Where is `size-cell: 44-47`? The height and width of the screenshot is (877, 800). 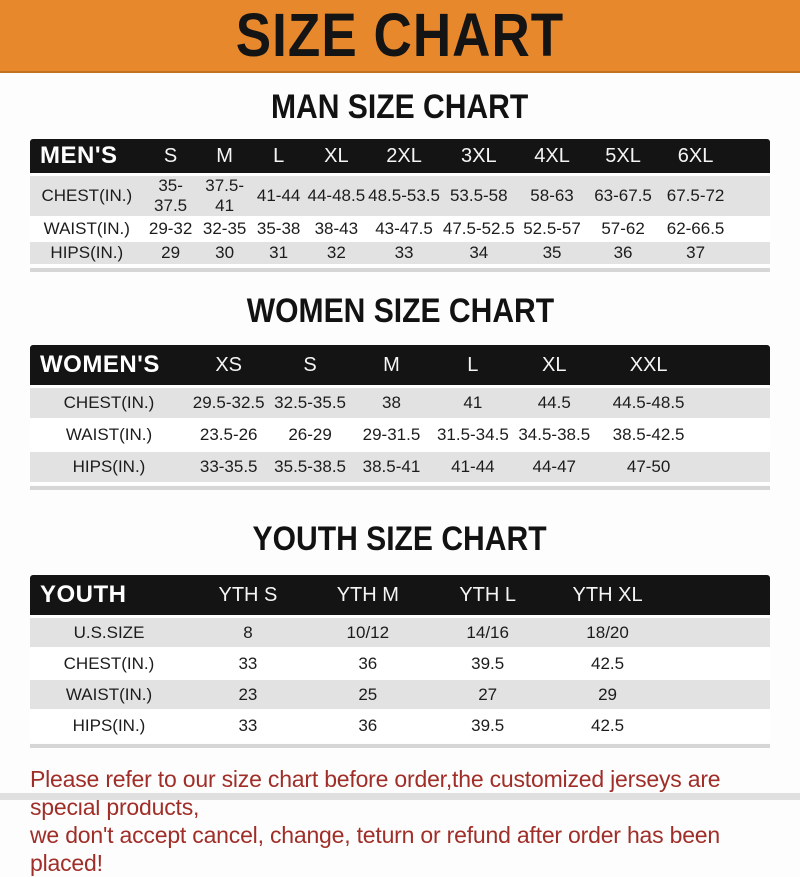 size-cell: 44-47 is located at coordinates (554, 468).